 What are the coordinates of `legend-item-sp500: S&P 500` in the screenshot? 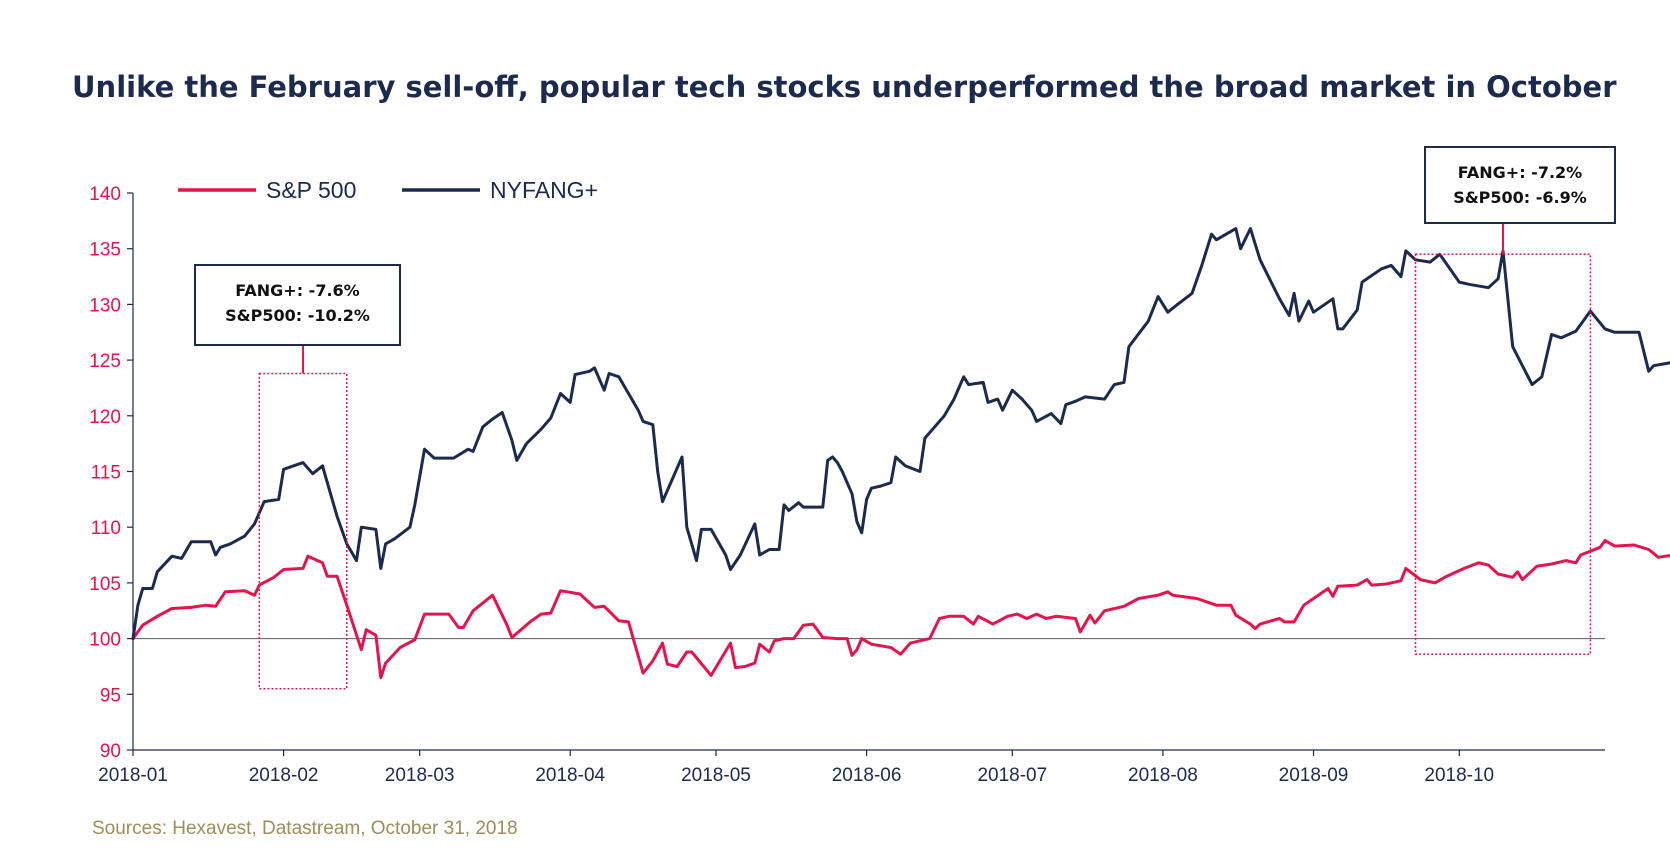 It's located at (267, 190).